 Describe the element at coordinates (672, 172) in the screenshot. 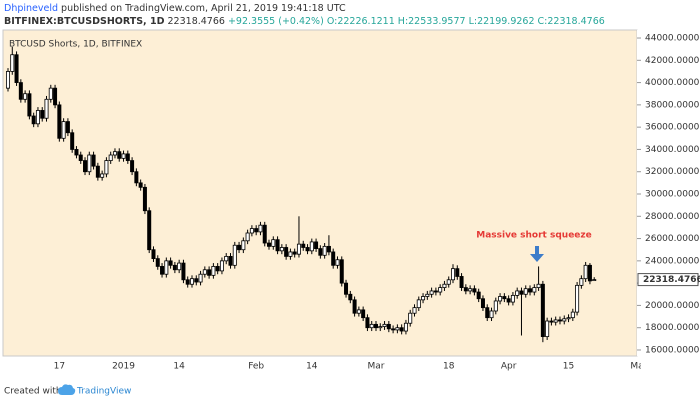

I see `y-tick-label: 32000.0000` at that location.